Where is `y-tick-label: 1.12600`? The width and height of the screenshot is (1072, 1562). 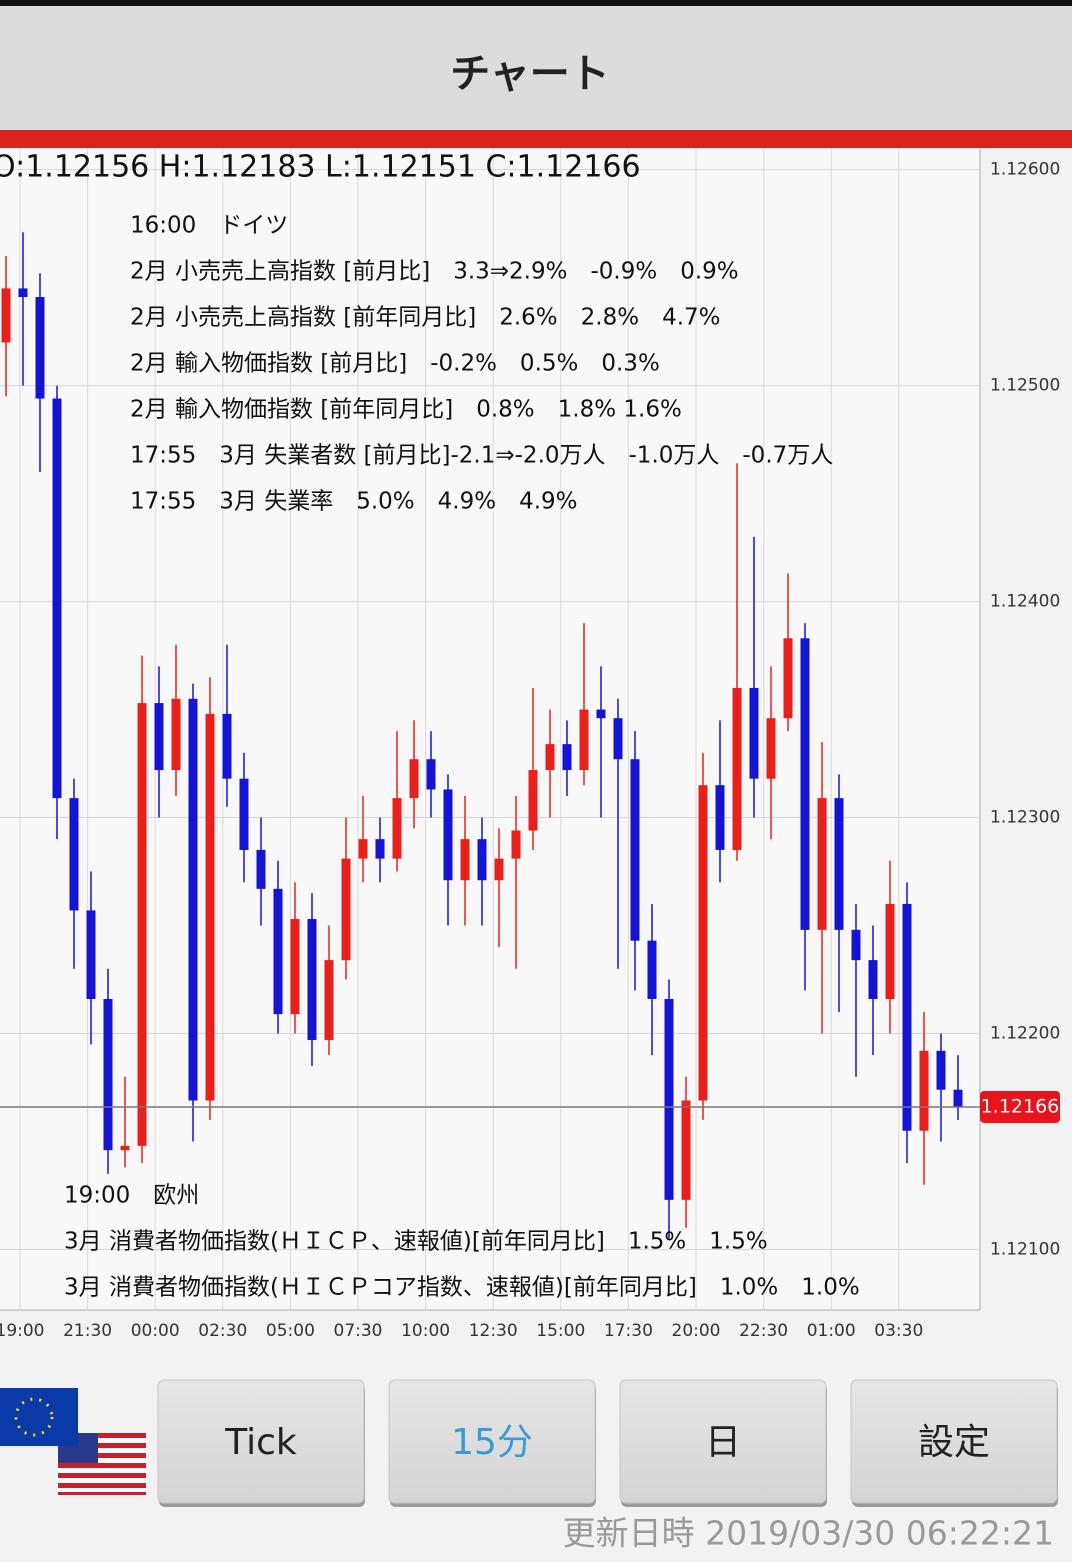
y-tick-label: 1.12600 is located at coordinates (1025, 170).